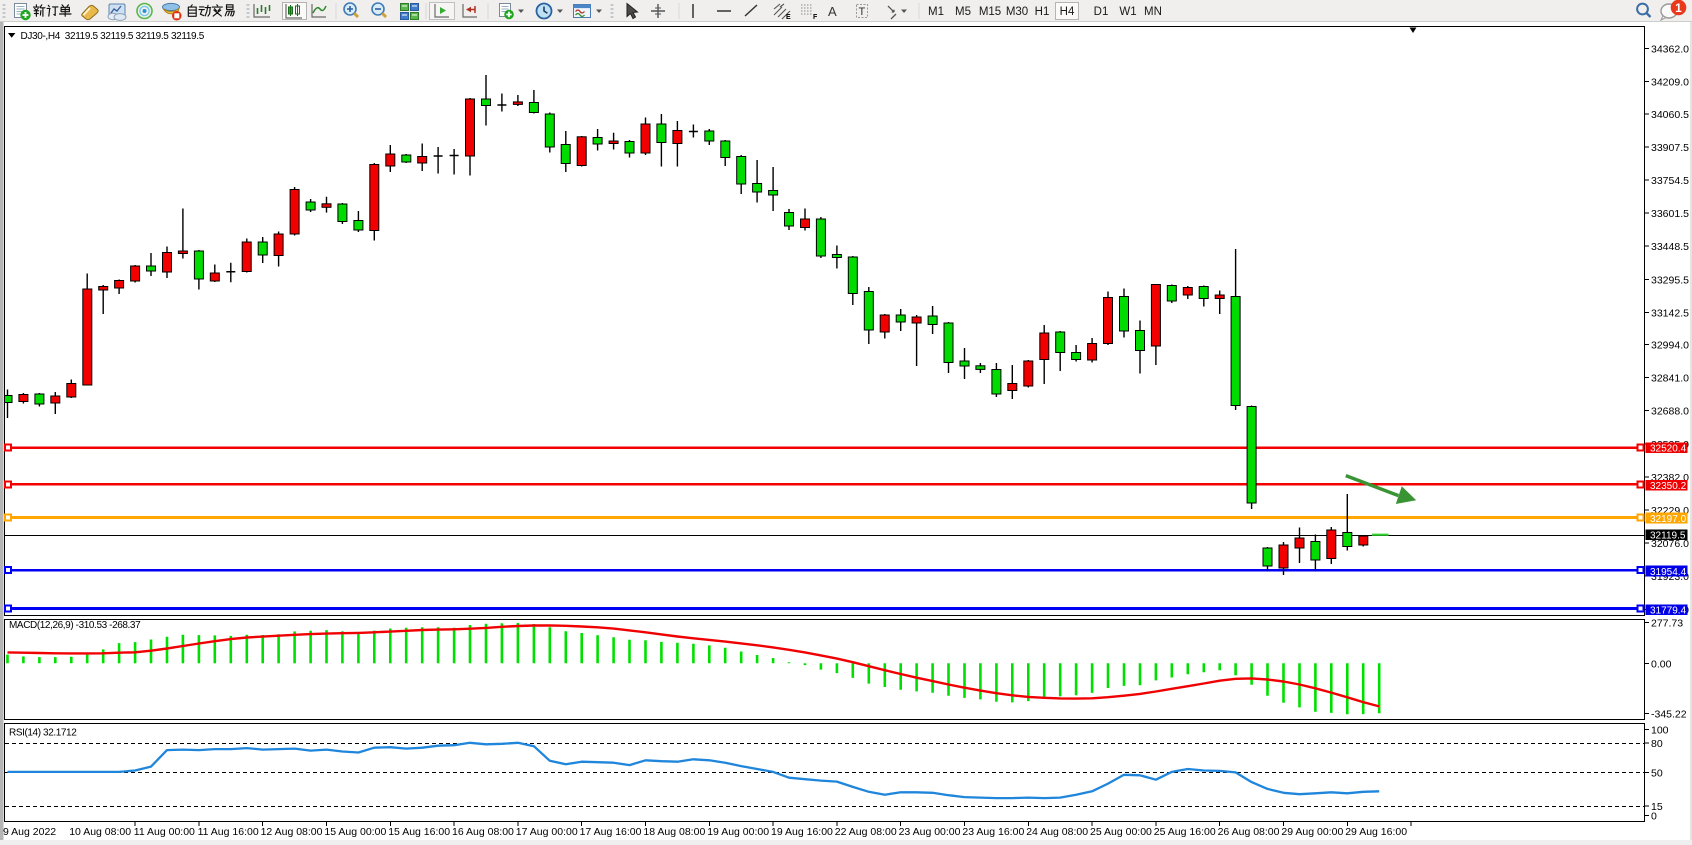  I want to click on svg-text: 277.73, so click(1667, 623).